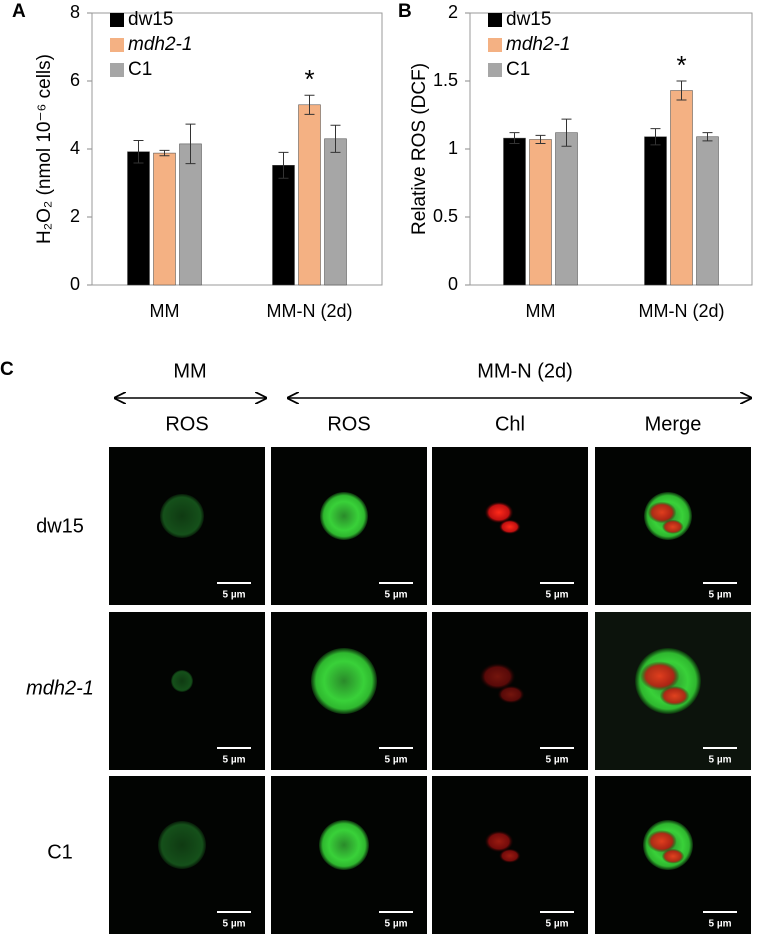  Describe the element at coordinates (453, 148) in the screenshot. I see `y-tick-label: 1` at that location.